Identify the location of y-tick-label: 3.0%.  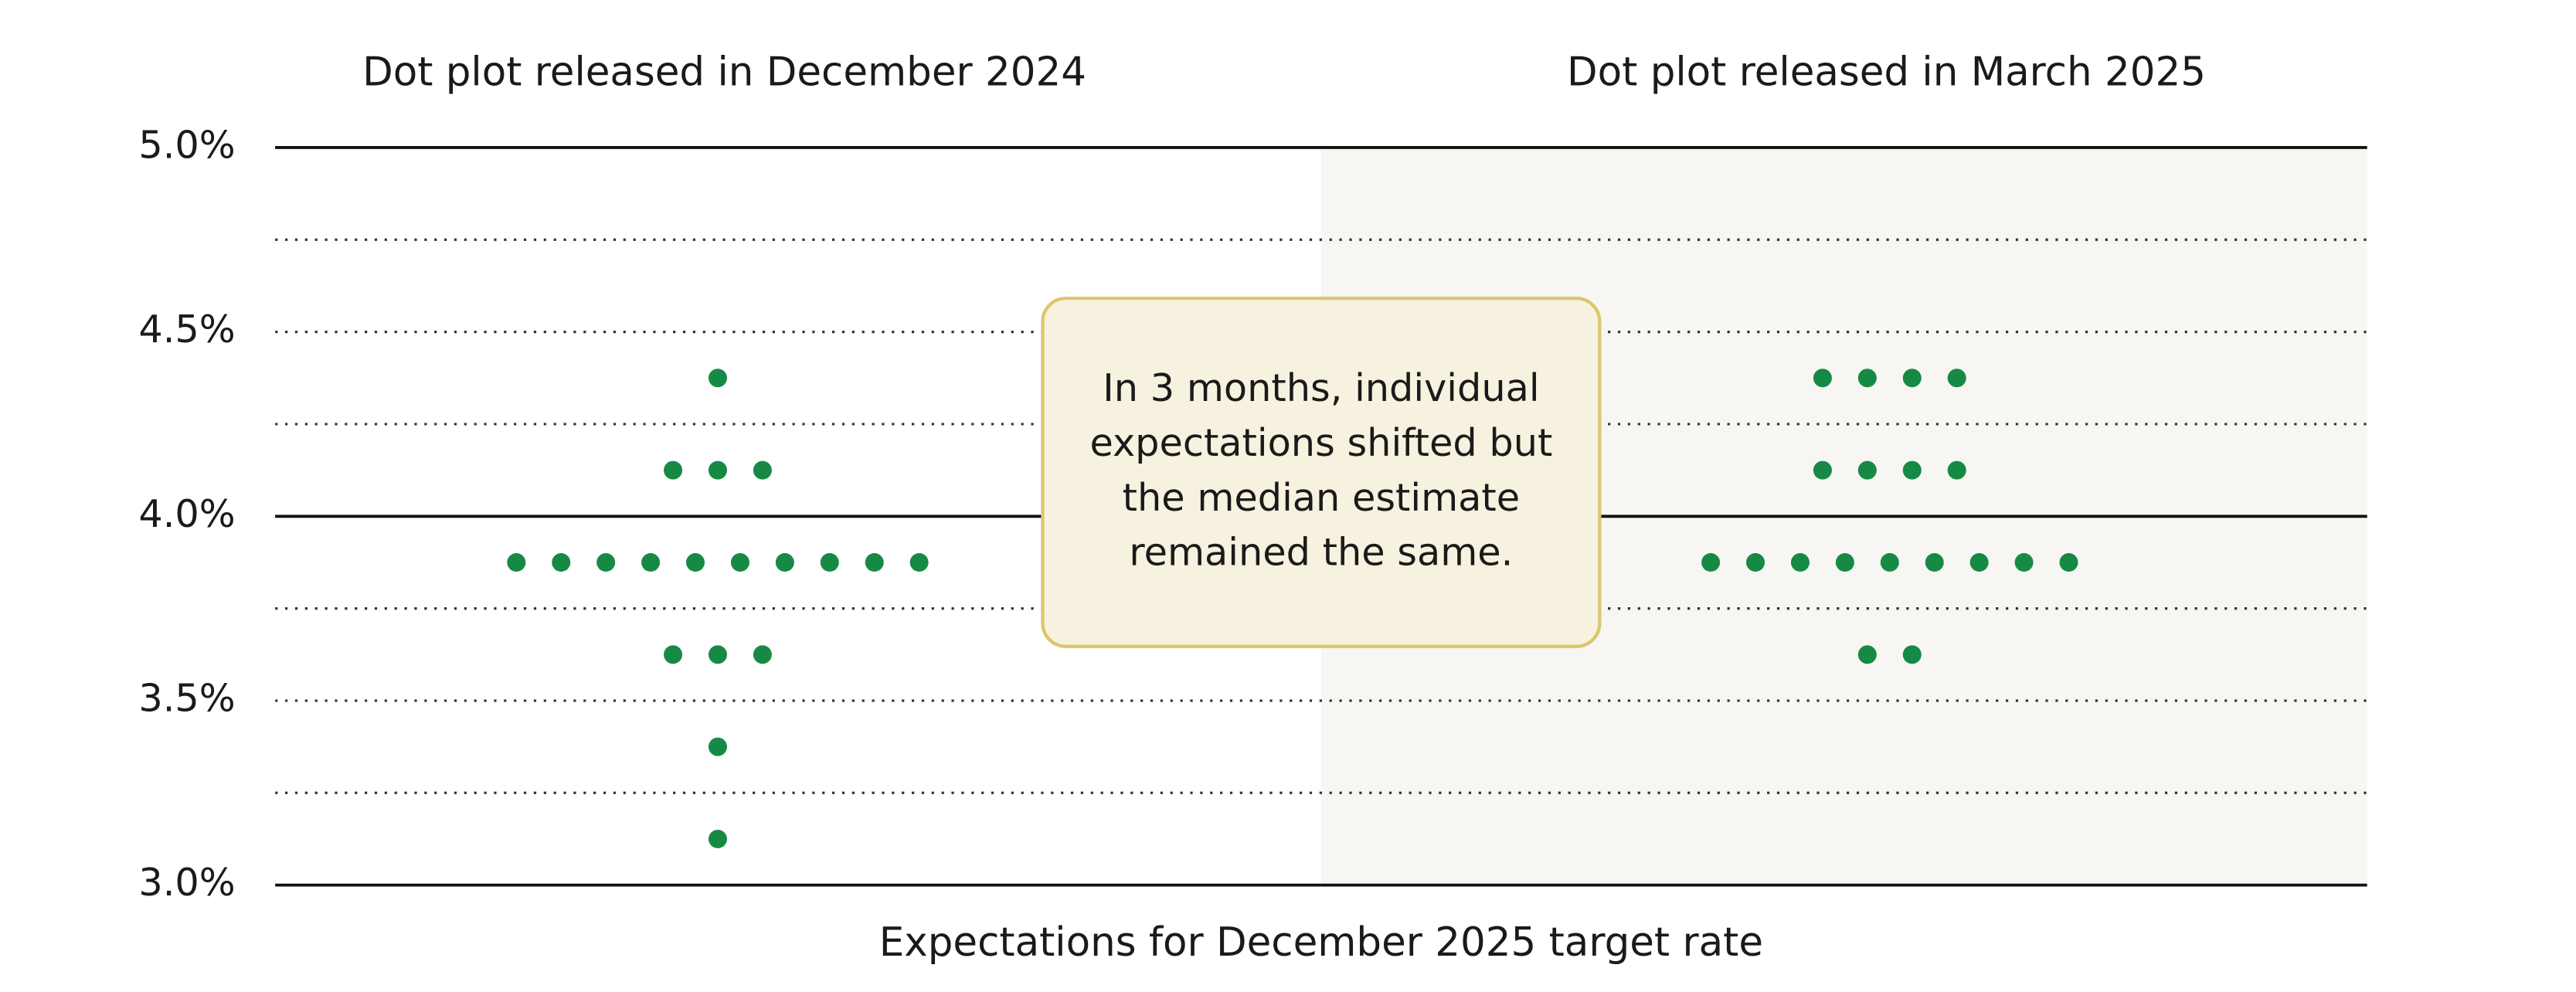
(186, 883).